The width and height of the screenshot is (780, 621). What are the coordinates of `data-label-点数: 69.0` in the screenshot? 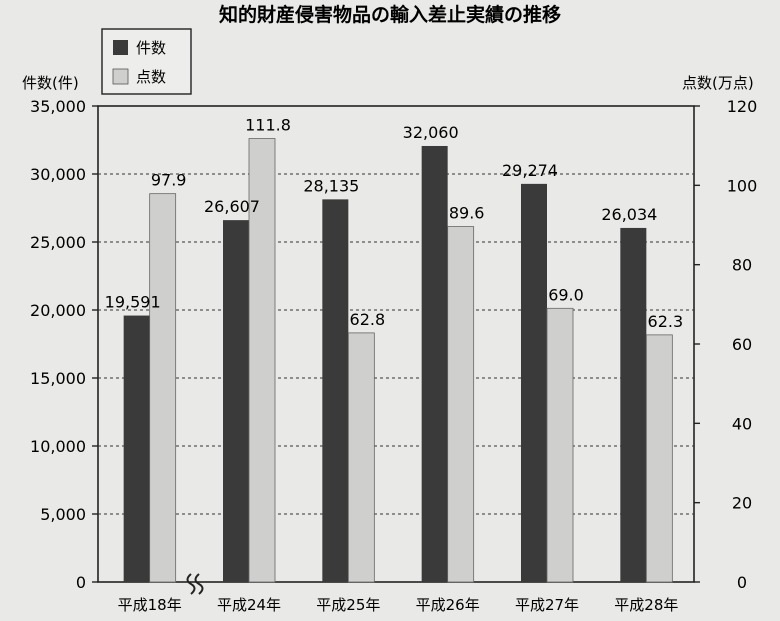 It's located at (566, 294).